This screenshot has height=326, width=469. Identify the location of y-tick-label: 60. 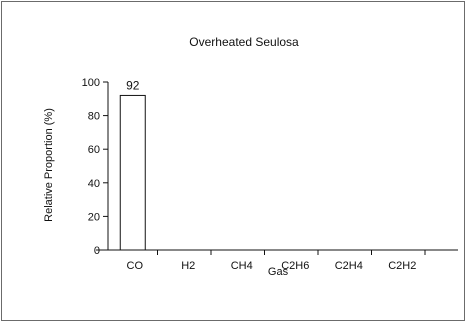
(94, 150).